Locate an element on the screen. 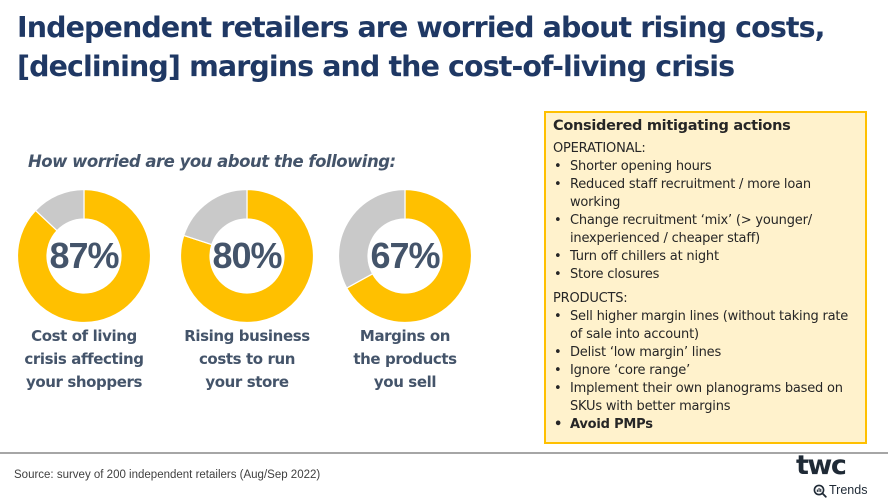 This screenshot has width=888, height=500. label-line: Rising business is located at coordinates (247, 336).